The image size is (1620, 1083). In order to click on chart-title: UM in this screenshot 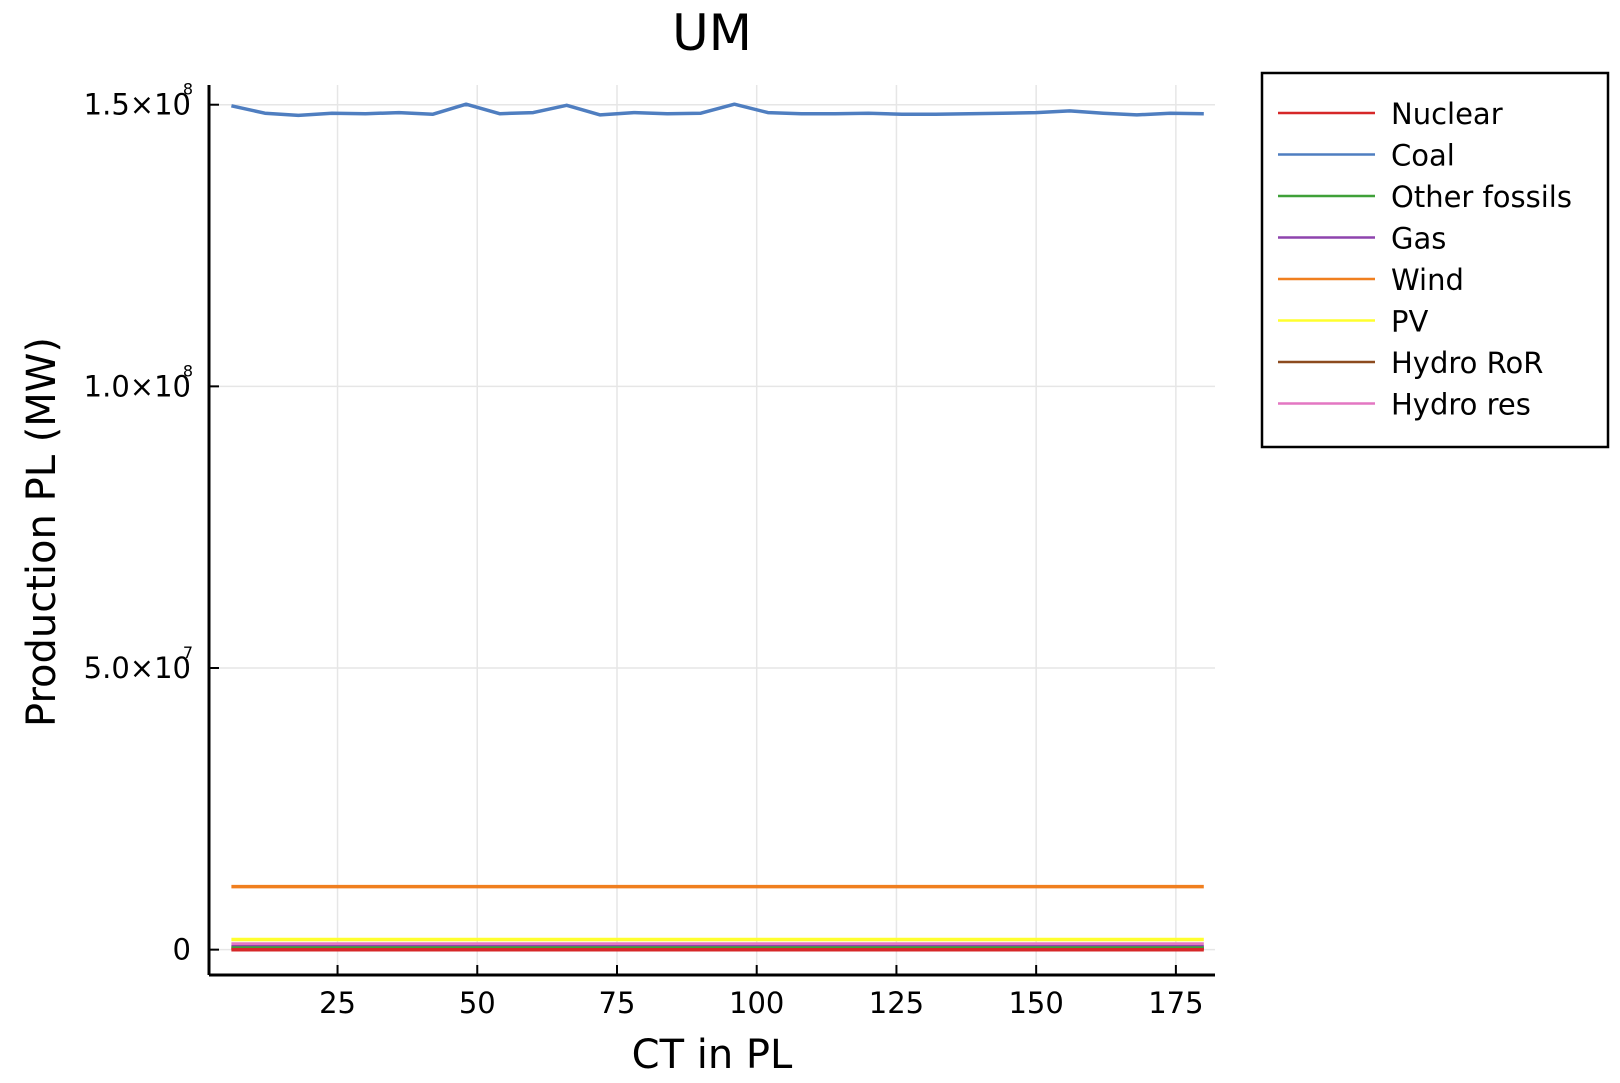, I will do `click(712, 33)`.